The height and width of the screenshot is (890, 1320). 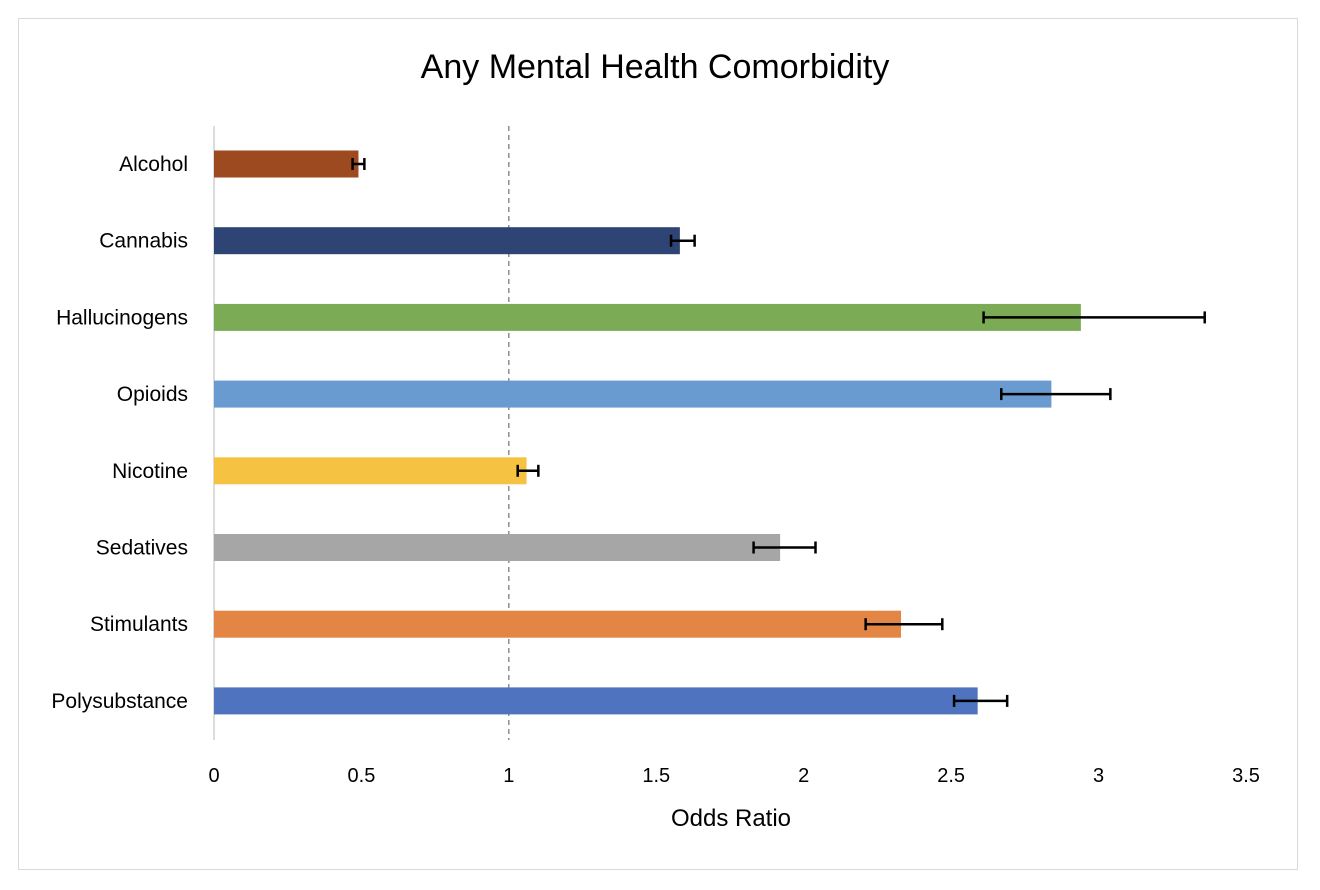 I want to click on x-axis-title: Odds Ratio, so click(x=731, y=818).